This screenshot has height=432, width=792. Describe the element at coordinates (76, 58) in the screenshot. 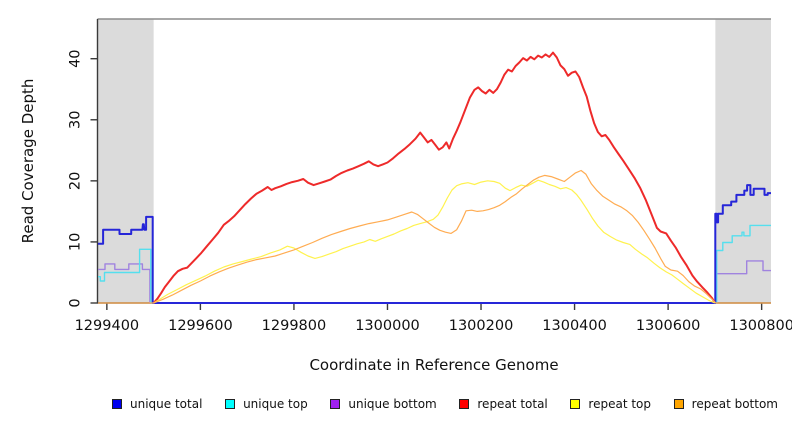

I see `y-tick-label: 40` at that location.